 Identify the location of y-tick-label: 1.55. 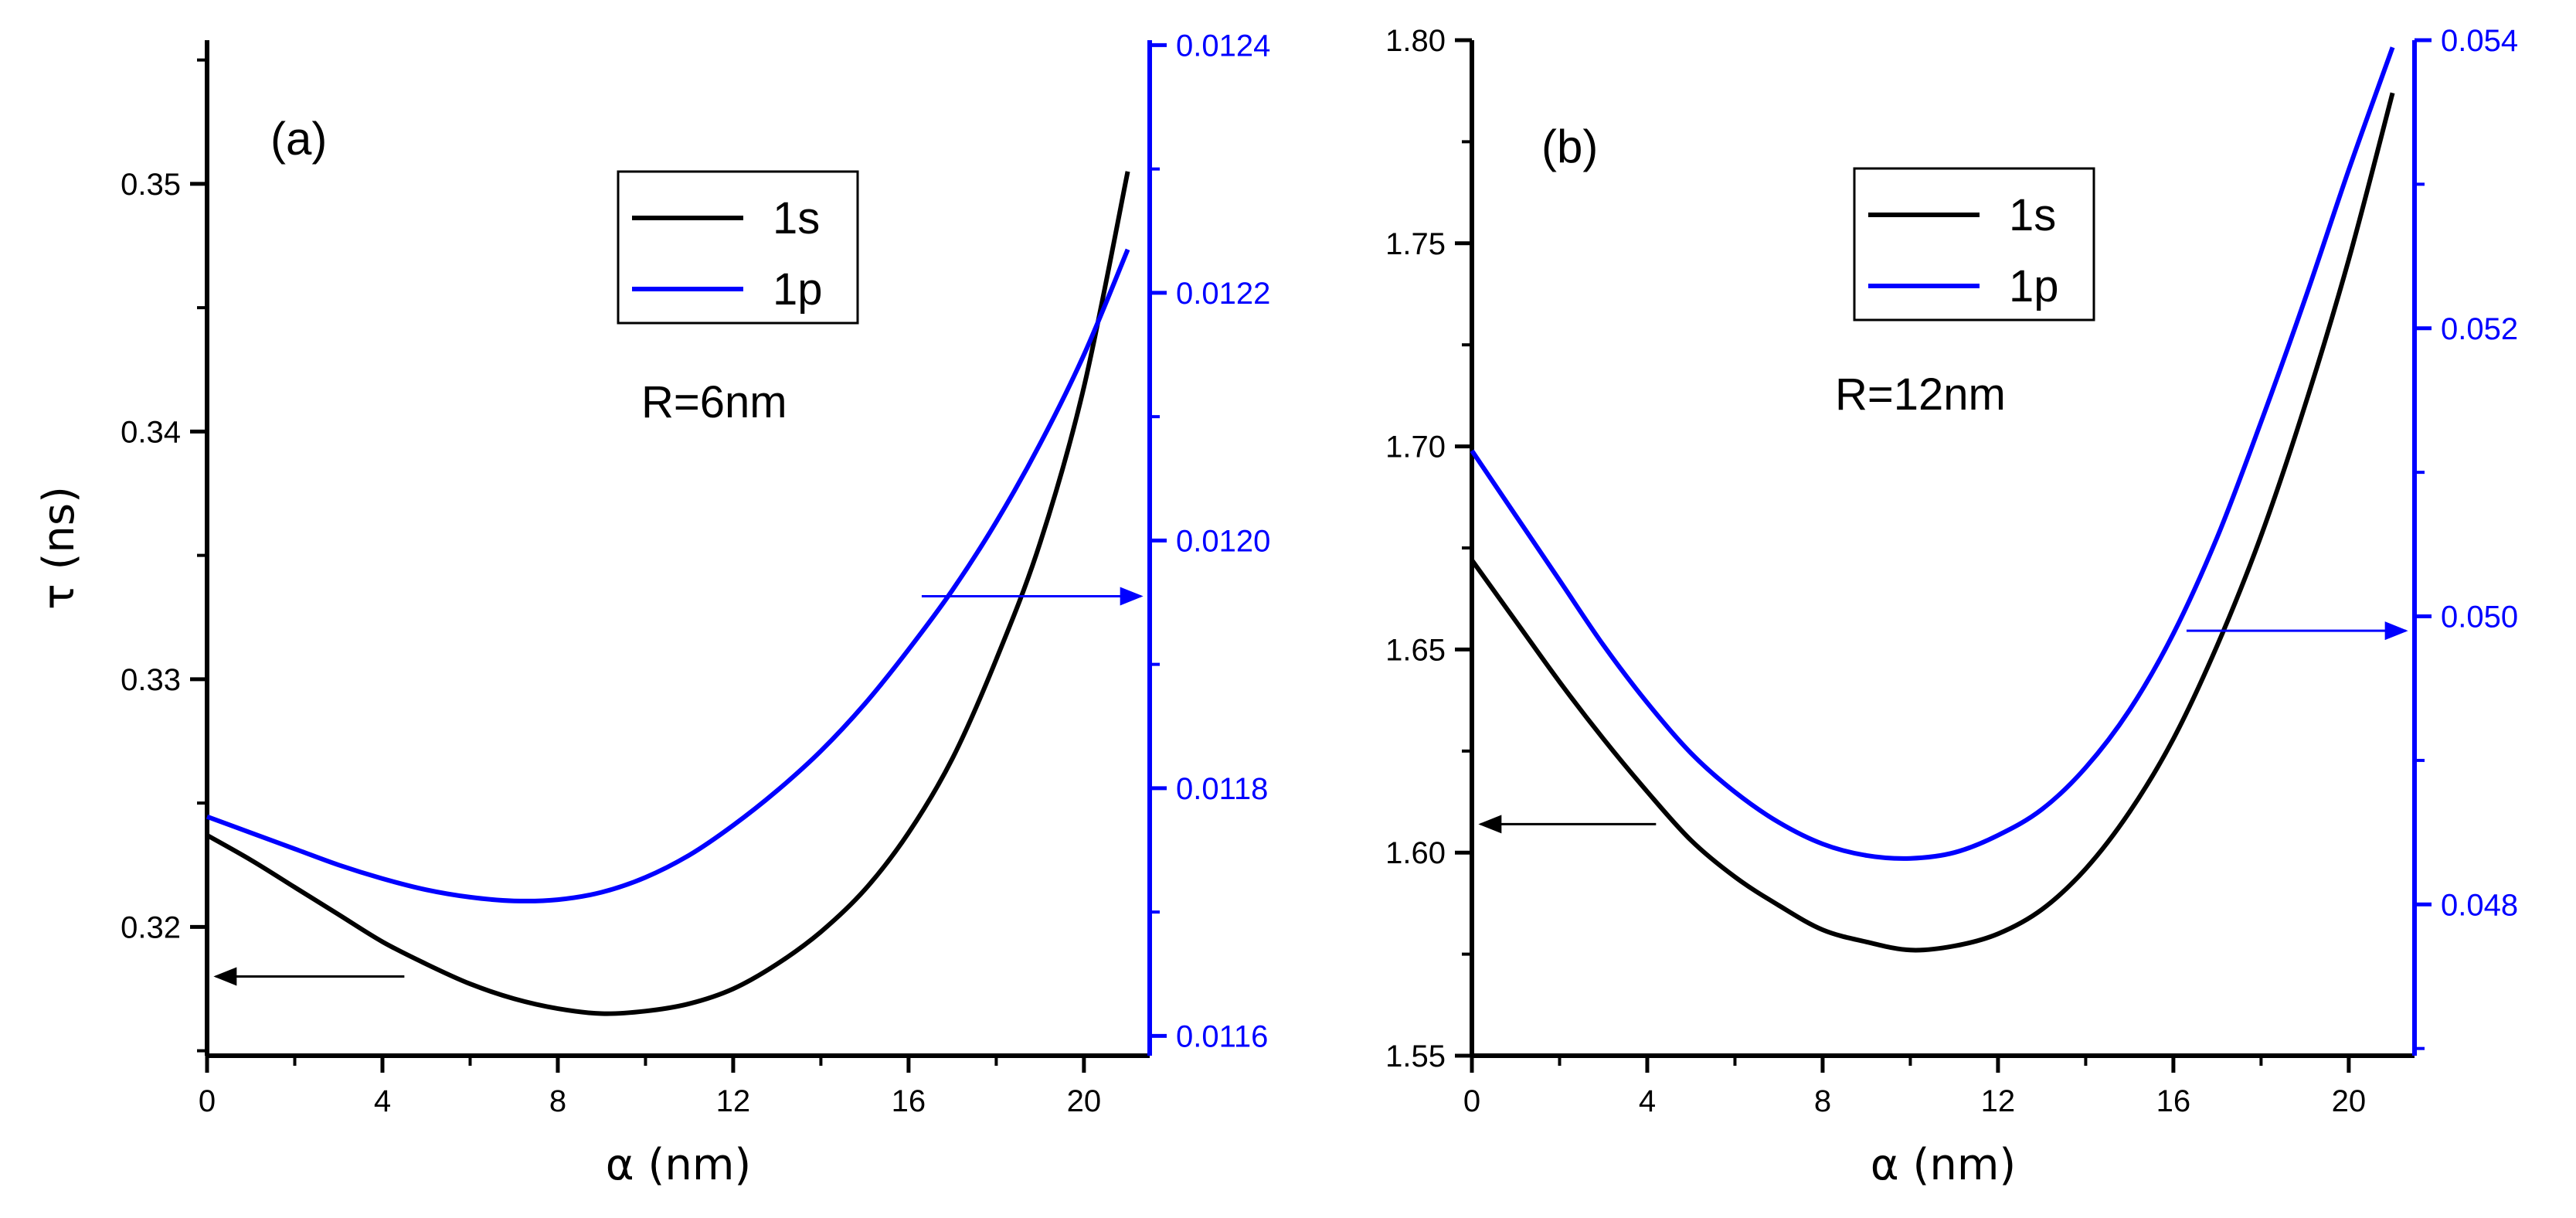
(1415, 1056).